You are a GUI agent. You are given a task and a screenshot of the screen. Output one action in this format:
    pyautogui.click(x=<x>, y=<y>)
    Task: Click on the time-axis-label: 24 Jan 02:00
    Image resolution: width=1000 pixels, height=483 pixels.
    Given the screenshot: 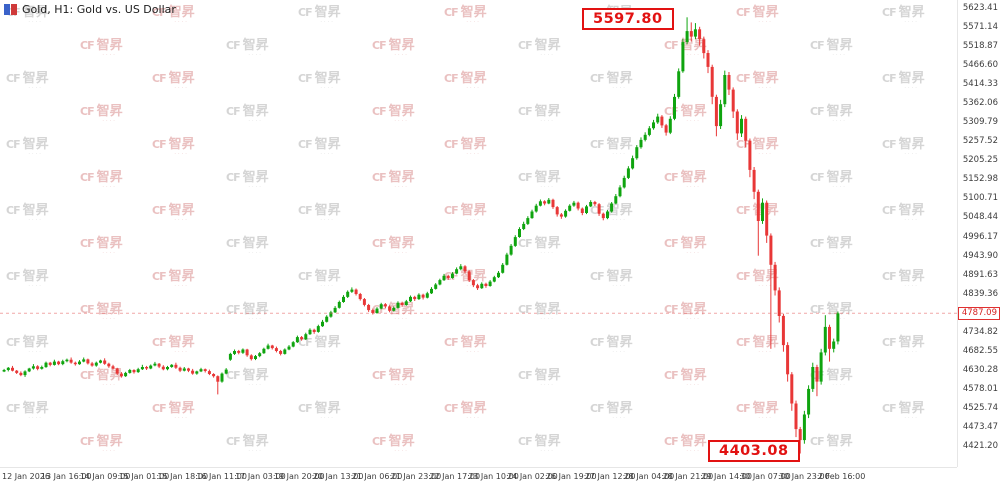 What is the action you would take?
    pyautogui.click(x=532, y=476)
    